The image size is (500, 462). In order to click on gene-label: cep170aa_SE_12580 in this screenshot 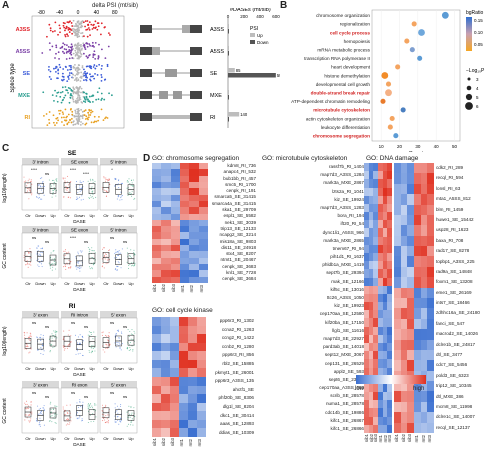, I will do `click(341, 314)`.